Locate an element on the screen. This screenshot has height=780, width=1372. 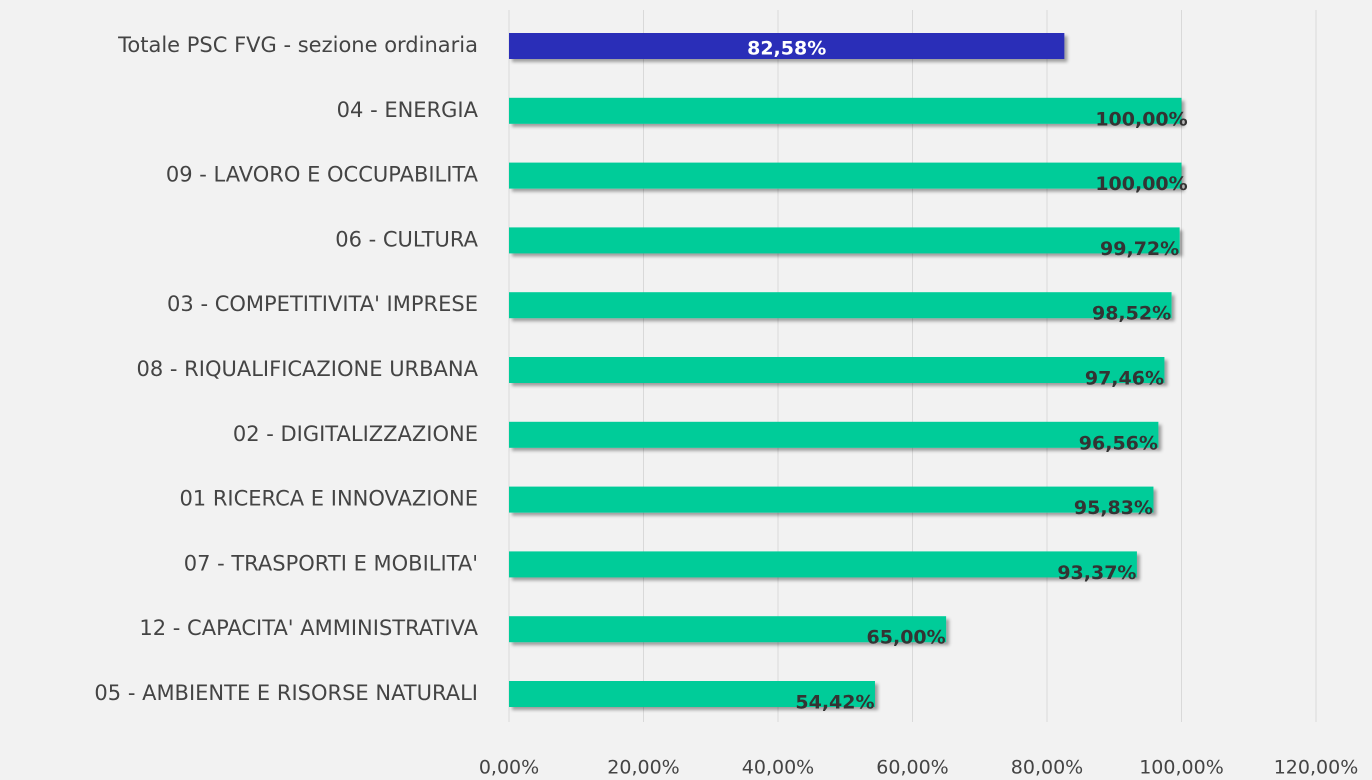
x-tick-label: 120,00% is located at coordinates (1316, 768).